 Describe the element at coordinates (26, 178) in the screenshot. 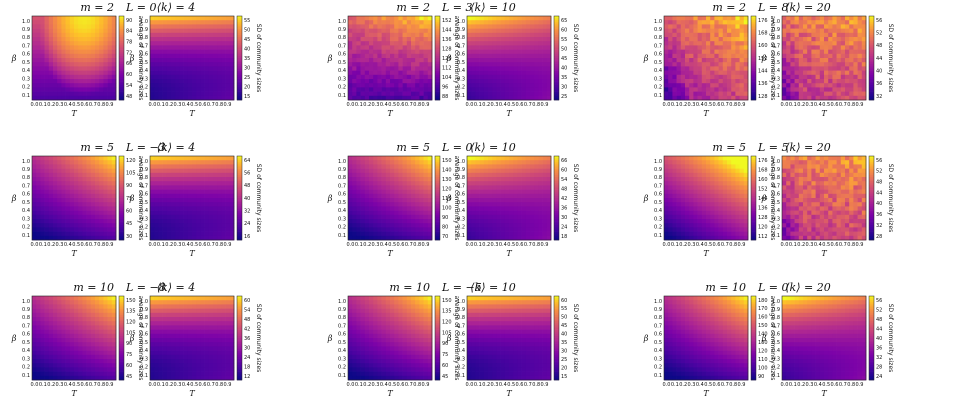

I see `y-tick-label: 0.8` at that location.